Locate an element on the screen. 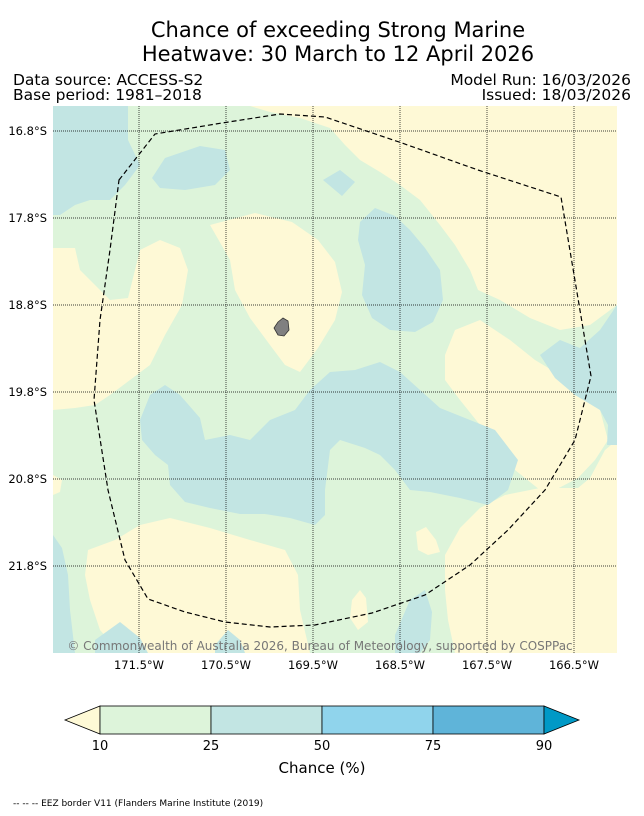 Image resolution: width=644 pixels, height=816 pixels. zone-25-50-northeast is located at coordinates (400, 270).